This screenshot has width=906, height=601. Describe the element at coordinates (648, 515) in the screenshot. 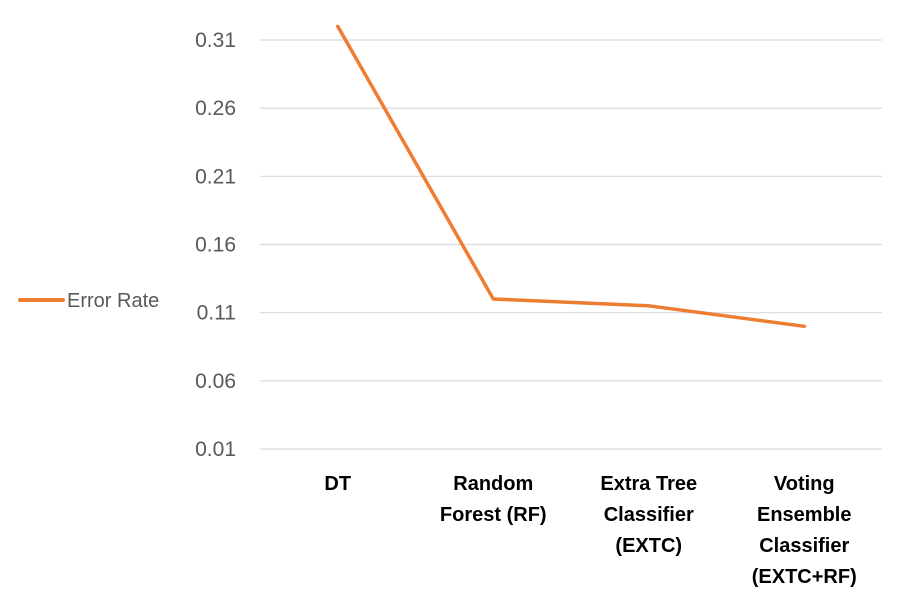

I see `x-category-label: Extra Tree Classifier (EXTC)` at that location.